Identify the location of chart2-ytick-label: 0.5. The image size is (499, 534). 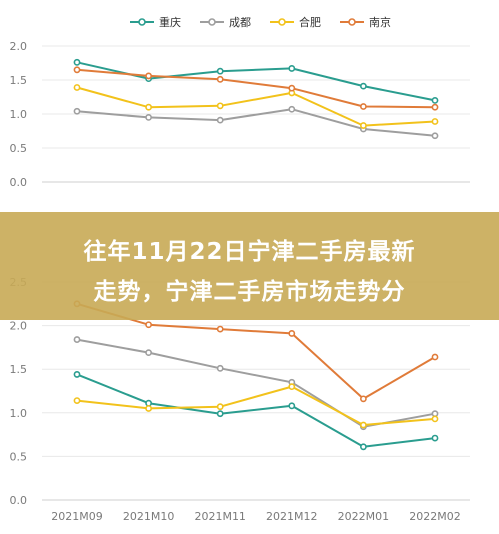
(19, 456).